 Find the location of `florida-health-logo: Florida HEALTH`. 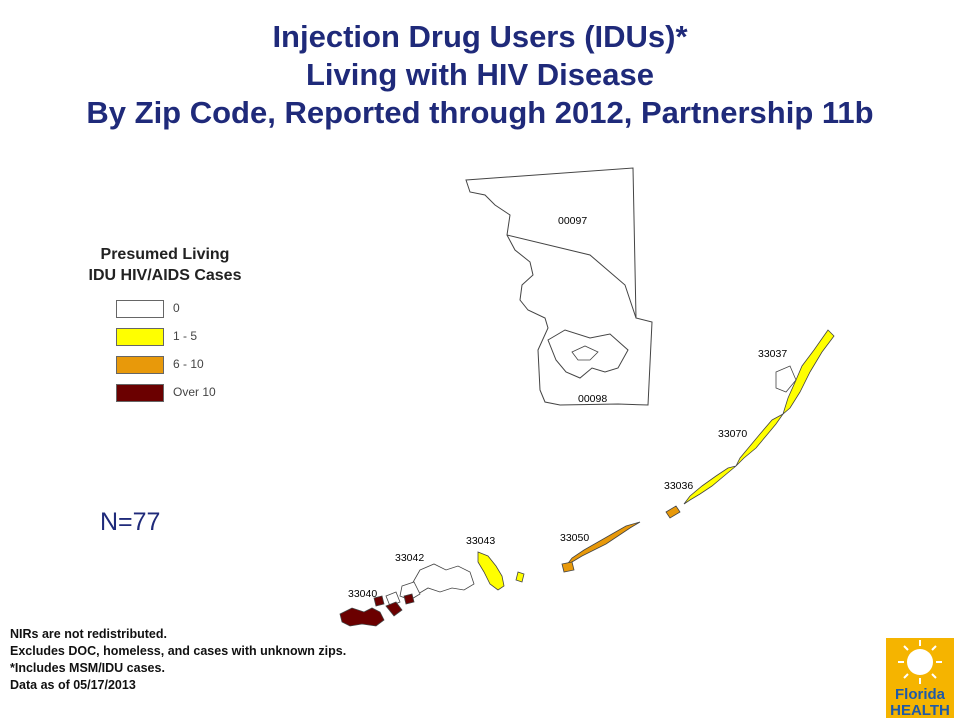

florida-health-logo: Florida HEALTH is located at coordinates (920, 678).